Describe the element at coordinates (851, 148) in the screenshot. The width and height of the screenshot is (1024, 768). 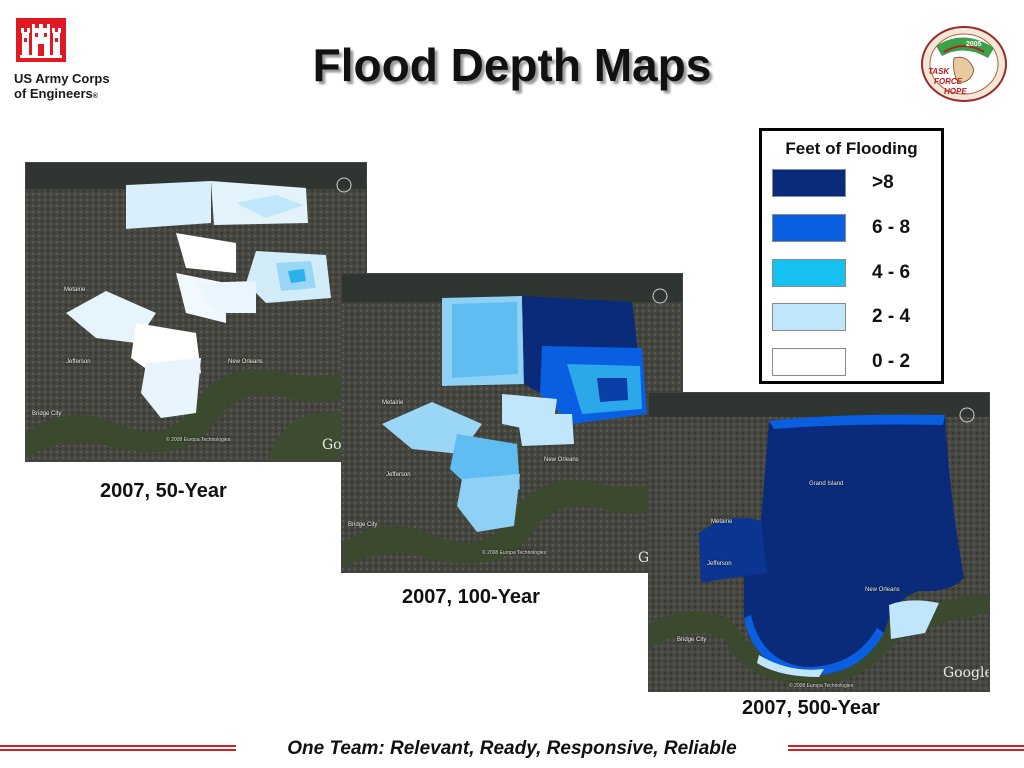
I see `legend-title: Feet of Flooding` at that location.